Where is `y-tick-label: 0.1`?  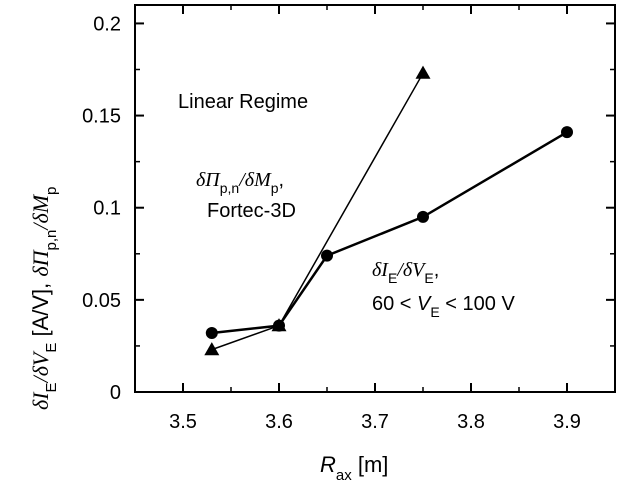 y-tick-label: 0.1 is located at coordinates (107, 209).